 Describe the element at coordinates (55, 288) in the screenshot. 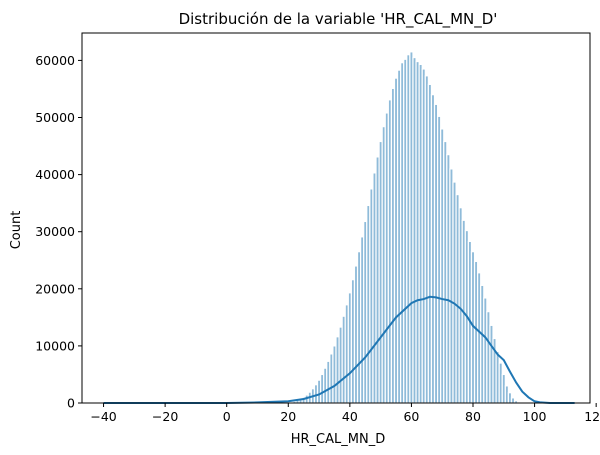

I see `y-tick-label: 20000` at that location.